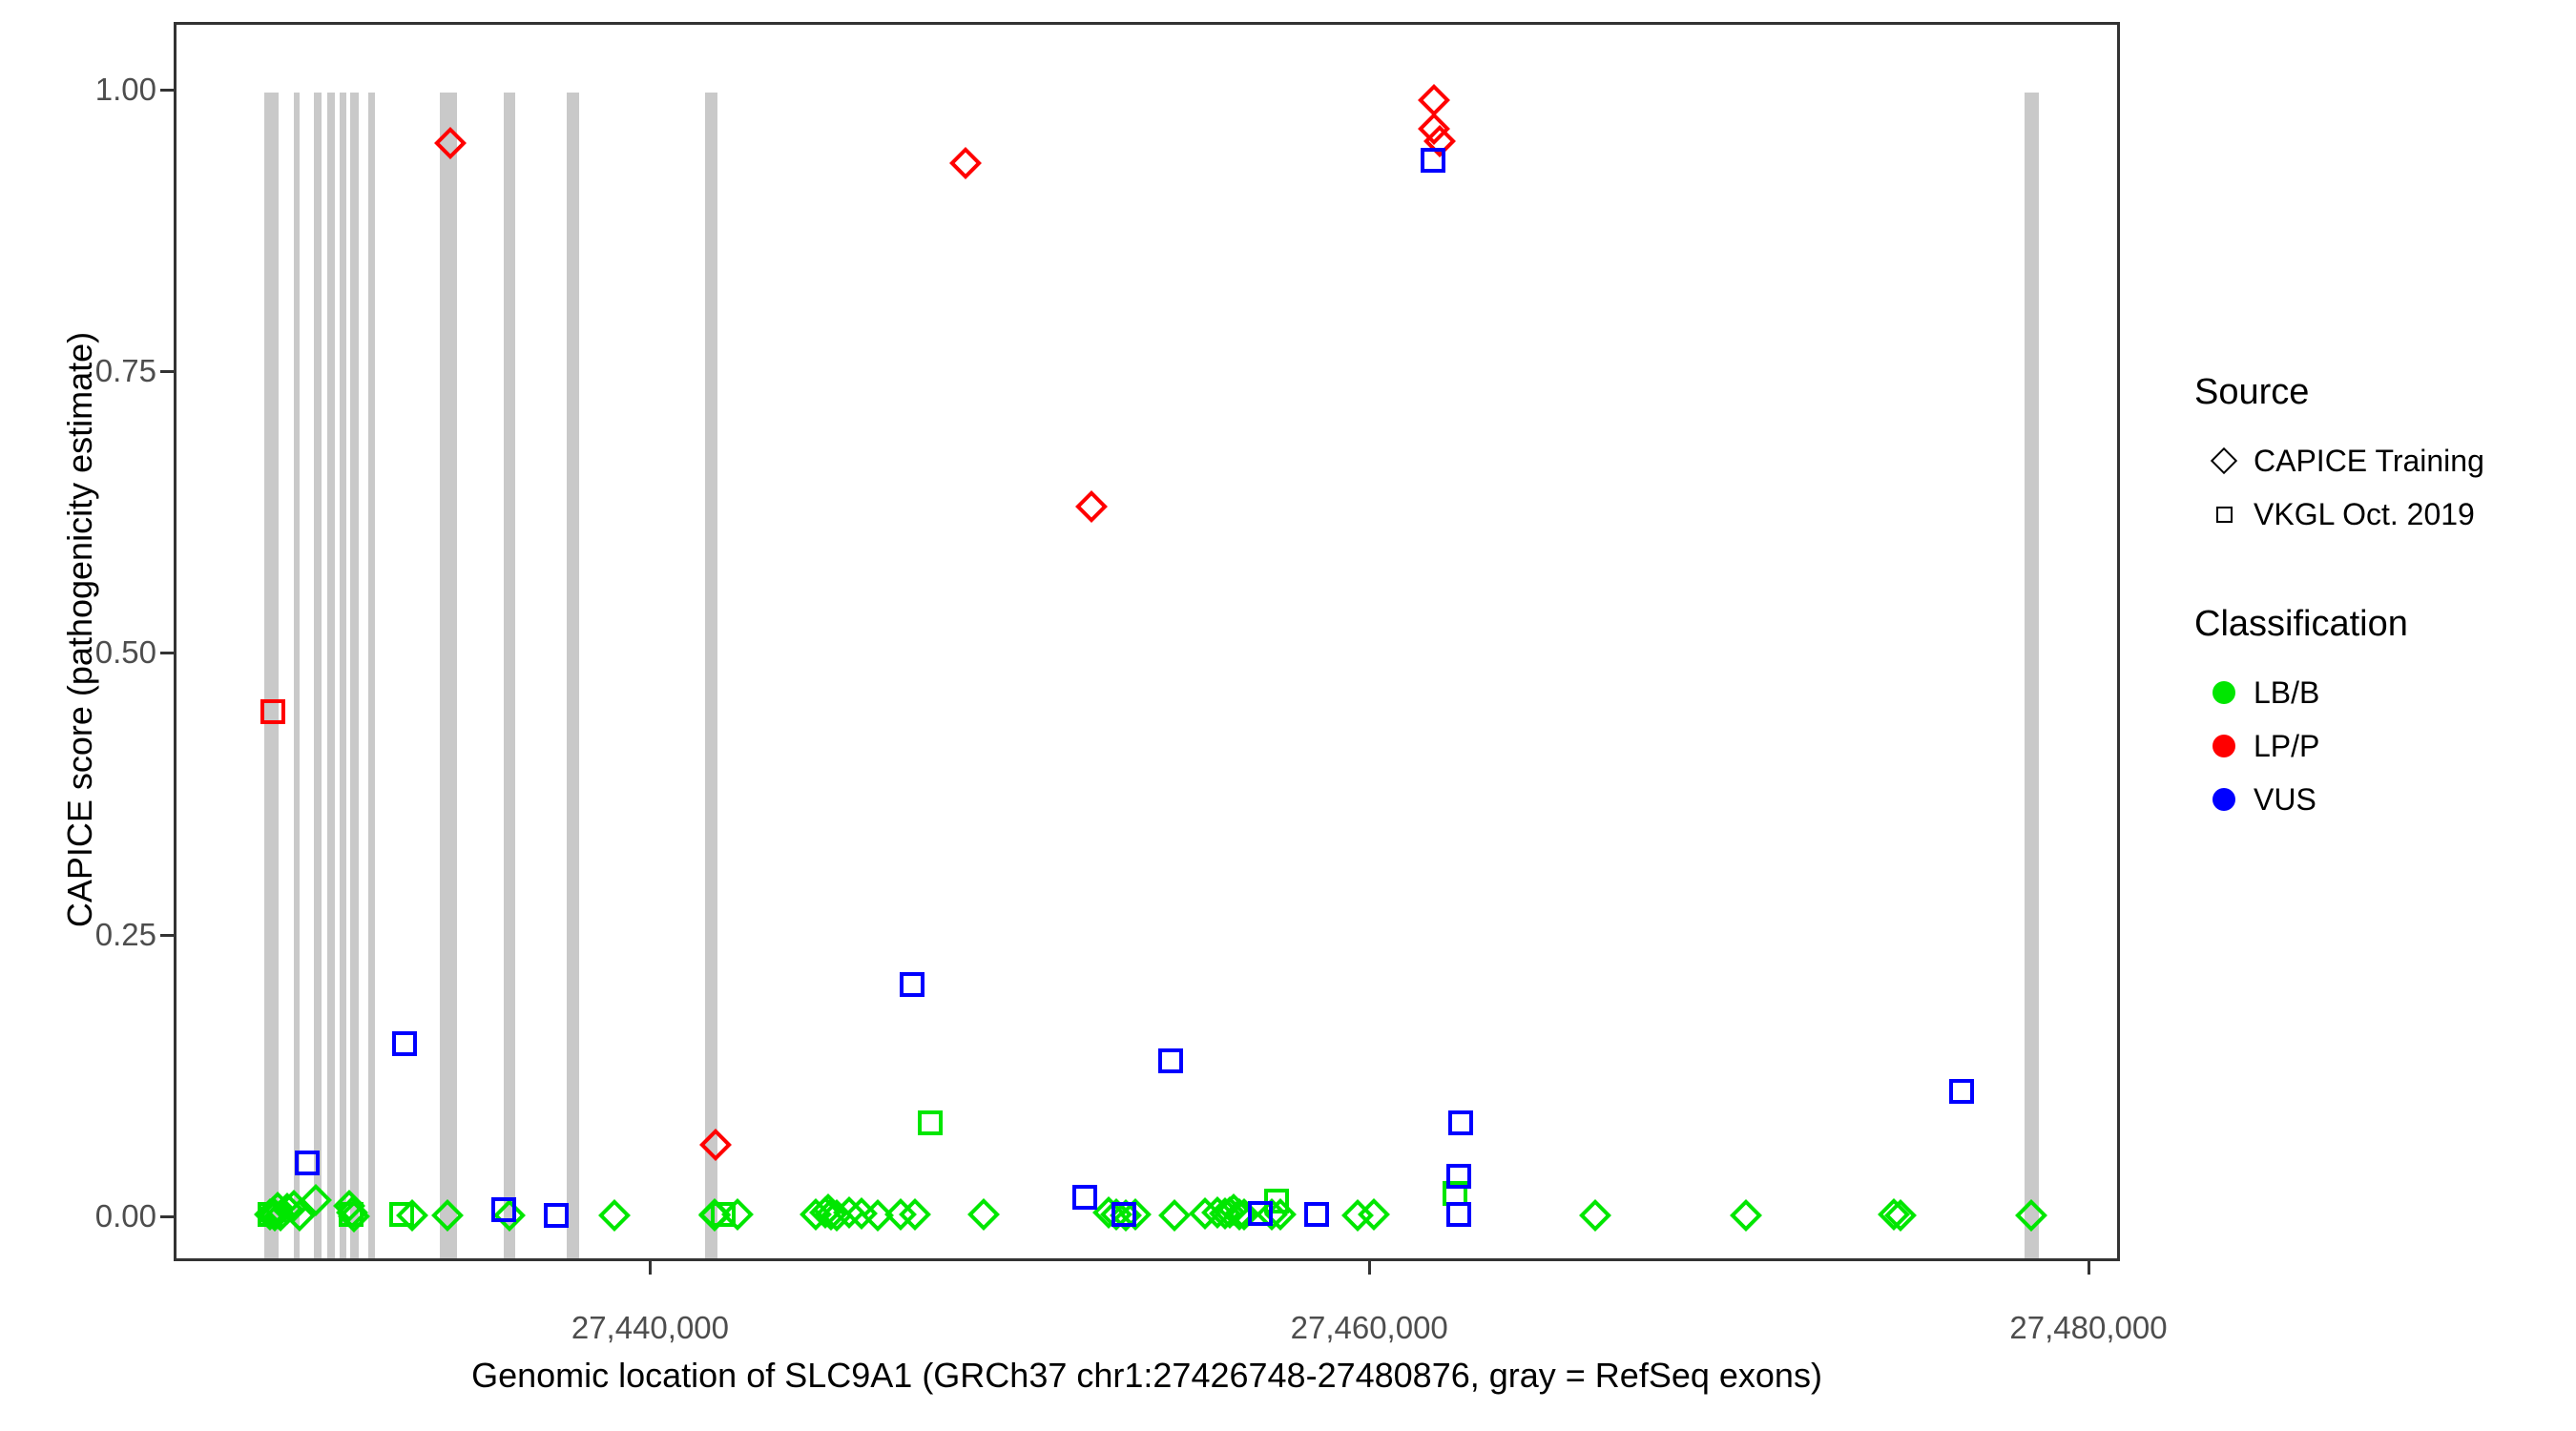  What do you see at coordinates (125, 89) in the screenshot?
I see `y-tick-label: 1.00` at bounding box center [125, 89].